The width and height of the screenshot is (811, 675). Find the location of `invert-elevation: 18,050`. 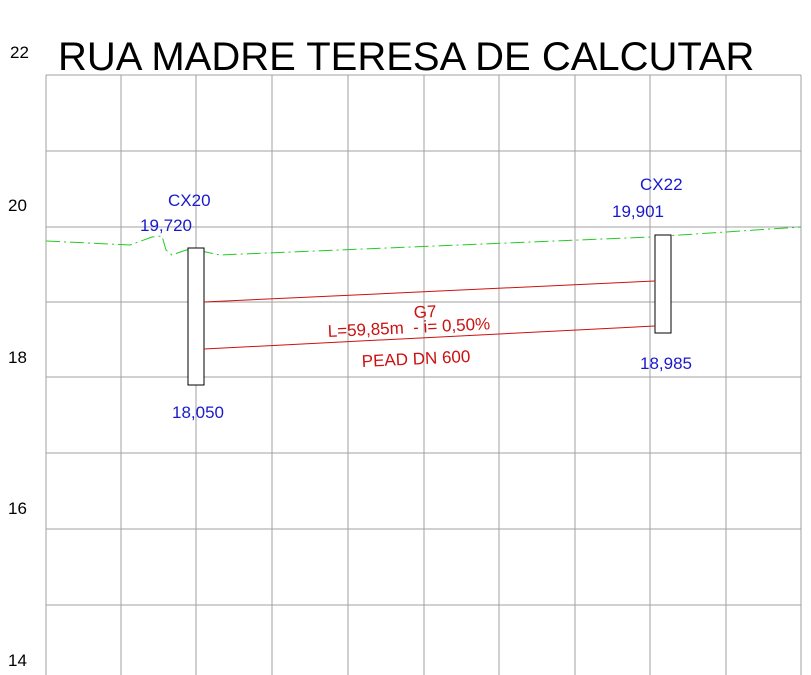

invert-elevation: 18,050 is located at coordinates (198, 412).